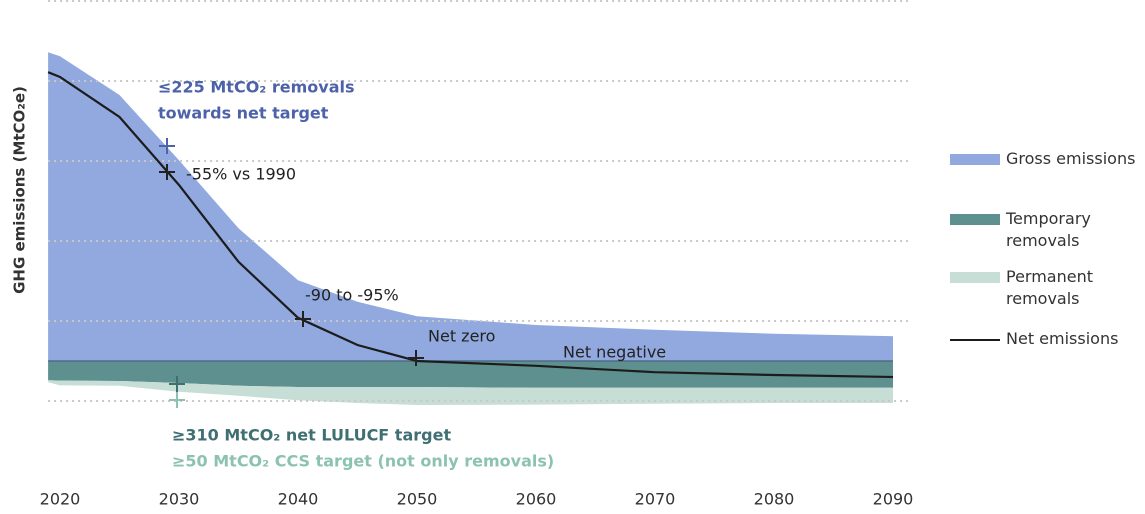 The width and height of the screenshot is (1145, 514). I want to click on x-tick-label: 2050, so click(417, 499).